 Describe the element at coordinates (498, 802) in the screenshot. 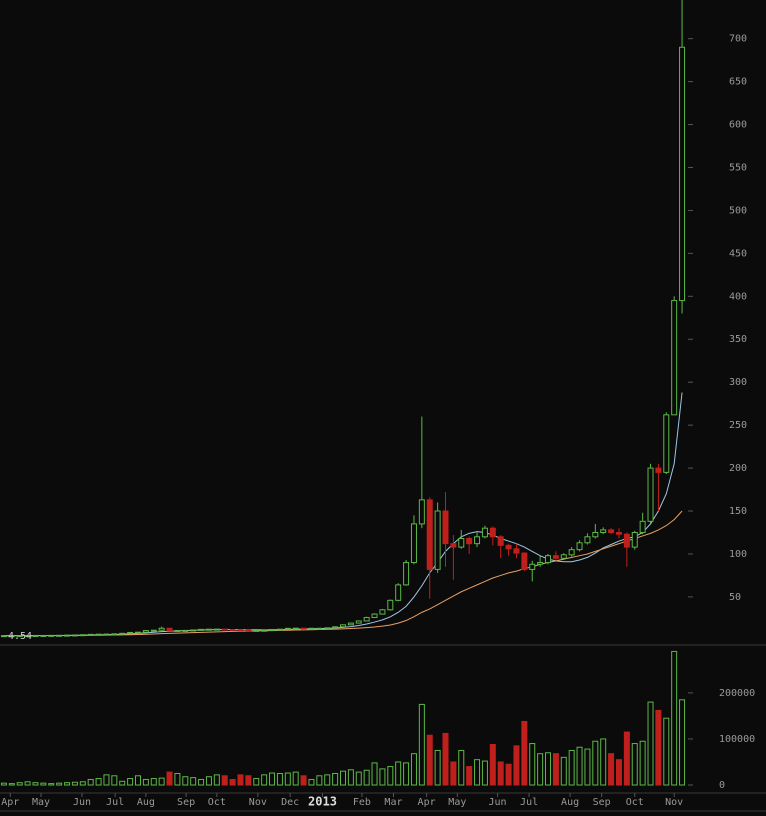

I see `x-tick-label: Jun` at that location.